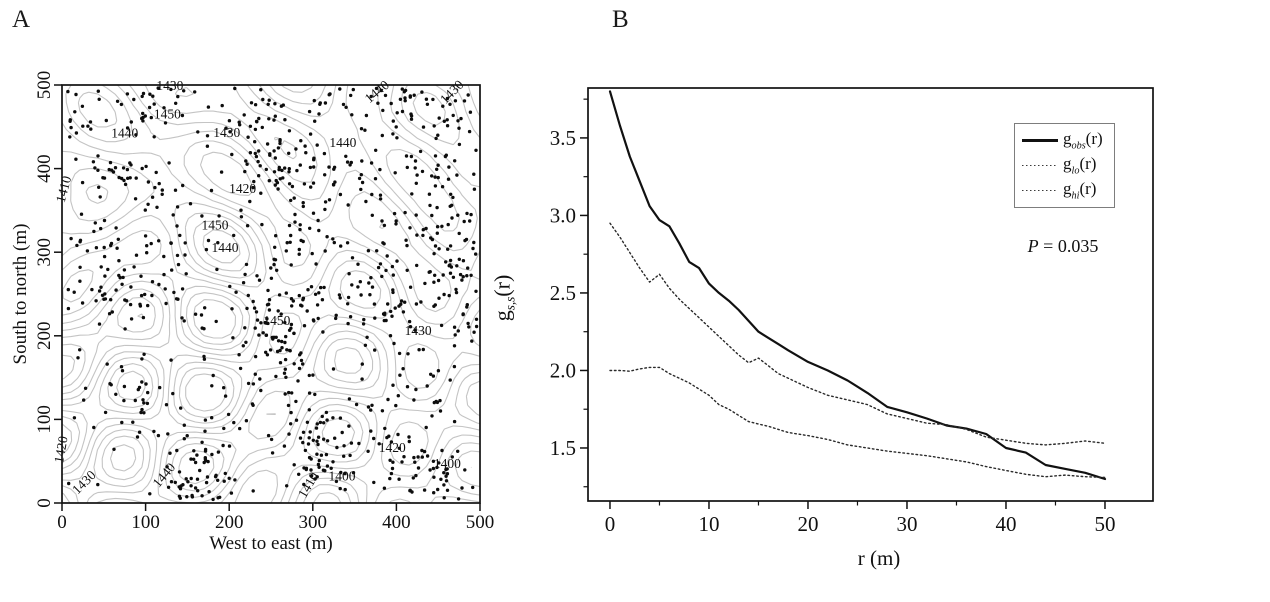 Image resolution: width=1270 pixels, height=602 pixels. What do you see at coordinates (879, 558) in the screenshot?
I see `x-axis-title-panel-b: r (m)` at bounding box center [879, 558].